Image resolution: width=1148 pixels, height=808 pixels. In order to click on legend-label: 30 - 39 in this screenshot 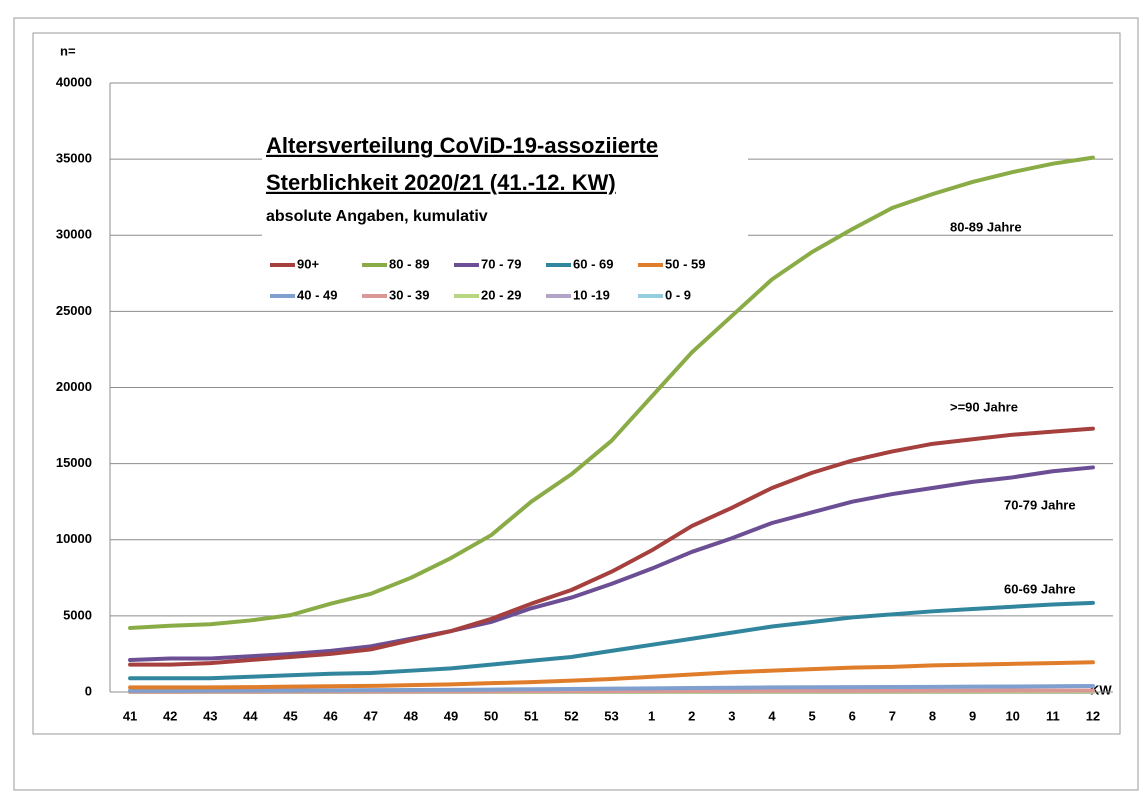, I will do `click(409, 294)`.